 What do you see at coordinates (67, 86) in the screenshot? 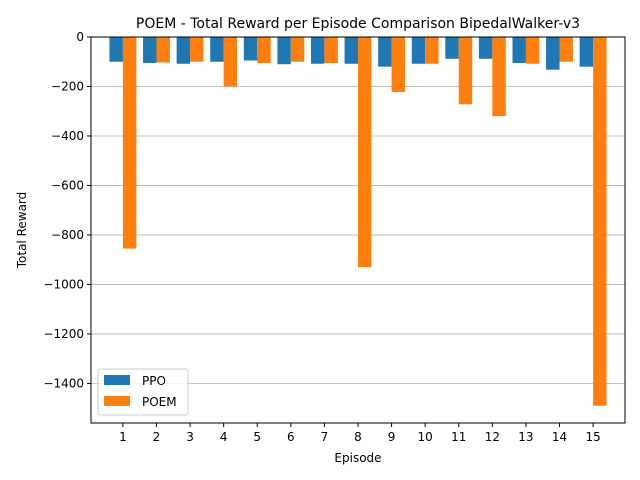
I see `y-tick-label: −200` at bounding box center [67, 86].